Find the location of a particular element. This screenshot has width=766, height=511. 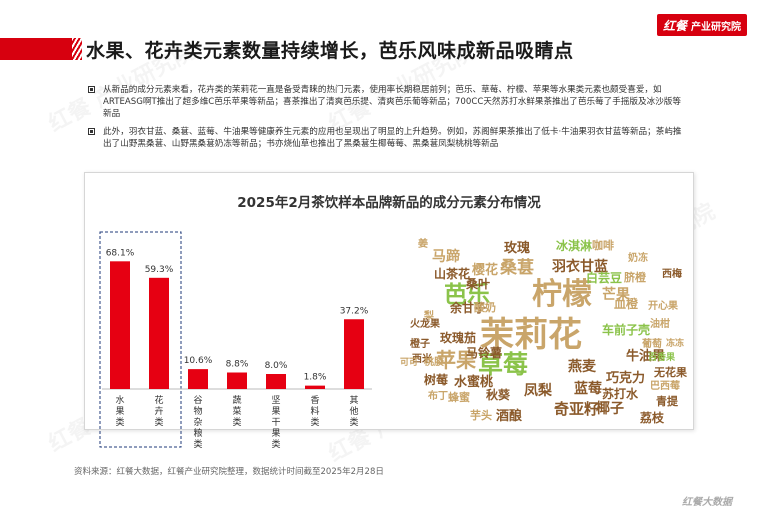

word-cloud-term: 秋葵 is located at coordinates (498, 395).